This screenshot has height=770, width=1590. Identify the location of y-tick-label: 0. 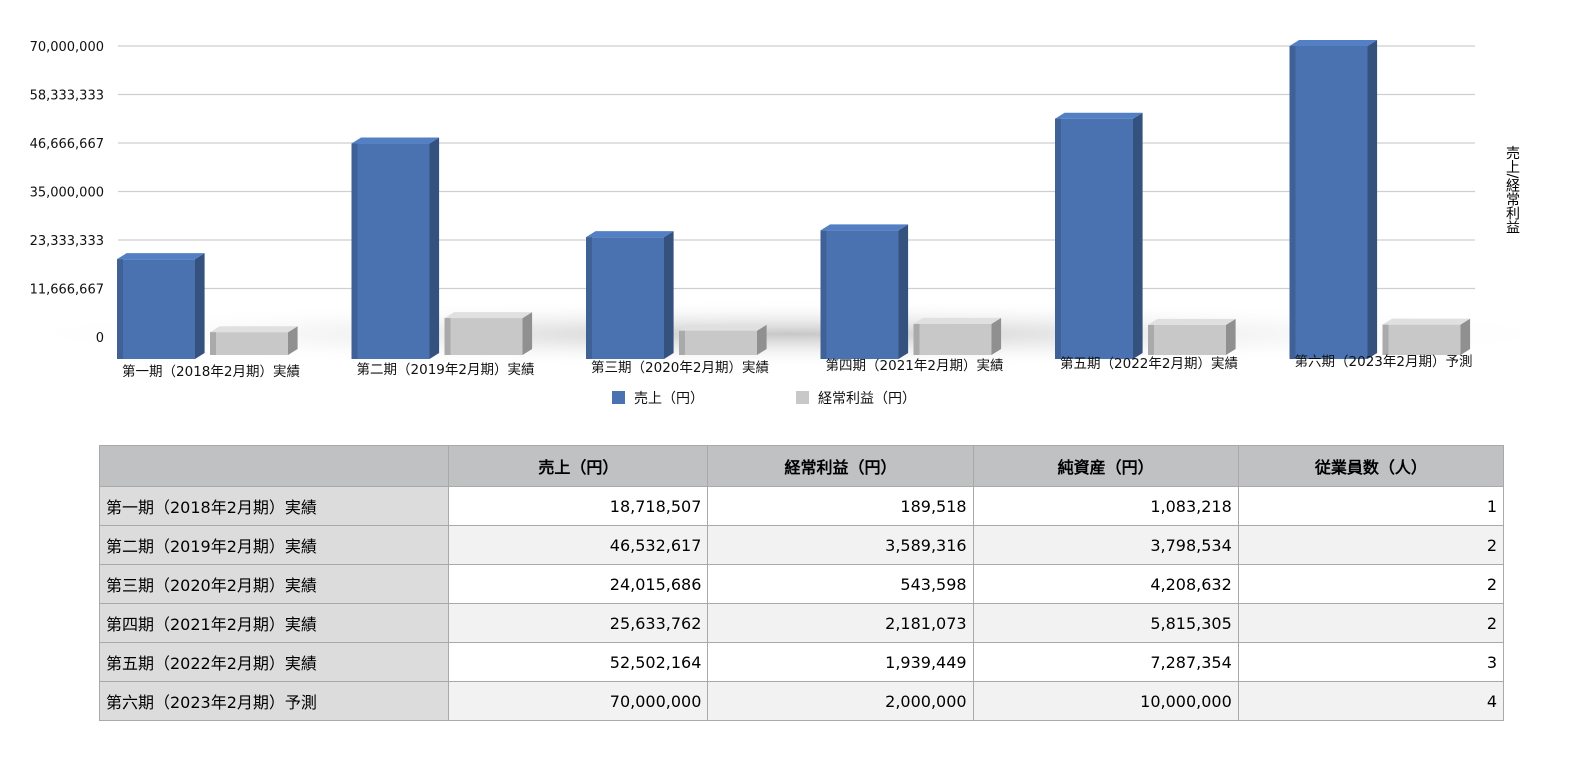
(100, 338).